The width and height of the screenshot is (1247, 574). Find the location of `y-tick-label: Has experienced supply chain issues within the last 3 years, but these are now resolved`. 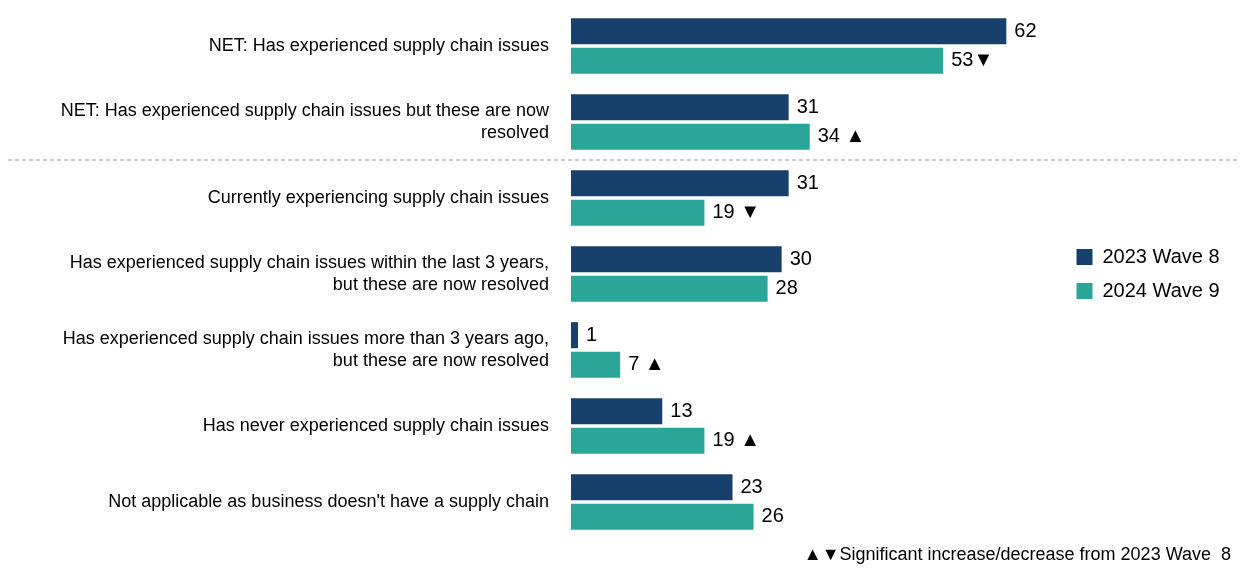

y-tick-label: Has experienced supply chain issues within the last 3 years, but these are now resolved is located at coordinates (309, 272).